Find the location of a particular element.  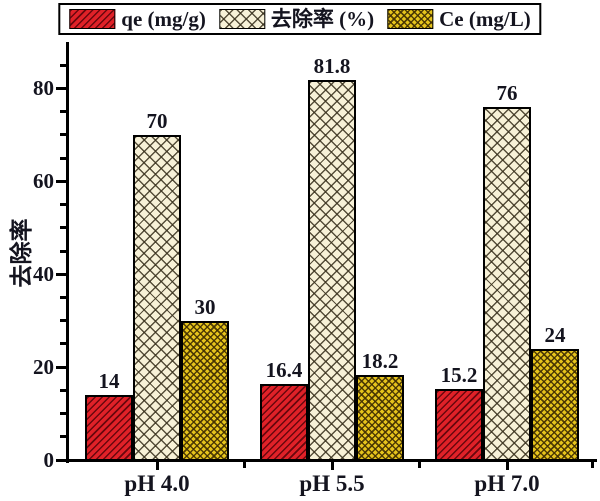

bar-value-label: 81.8 is located at coordinates (332, 66).